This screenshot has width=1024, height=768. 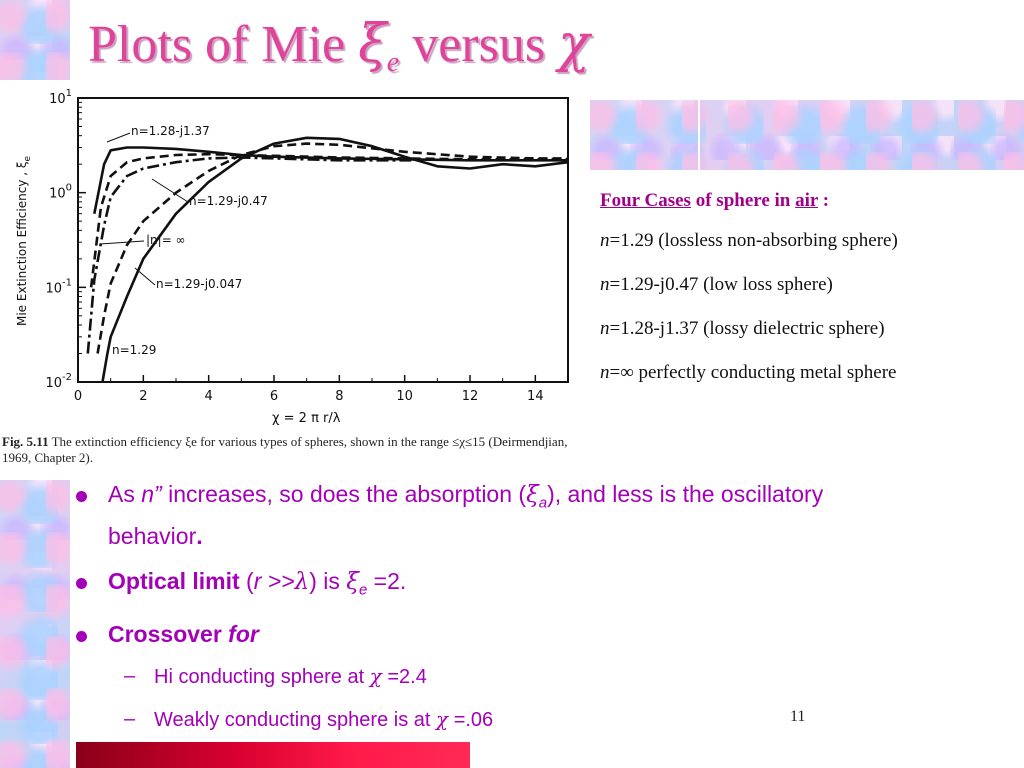 What do you see at coordinates (273, 755) in the screenshot?
I see `footer-gradient-bar` at bounding box center [273, 755].